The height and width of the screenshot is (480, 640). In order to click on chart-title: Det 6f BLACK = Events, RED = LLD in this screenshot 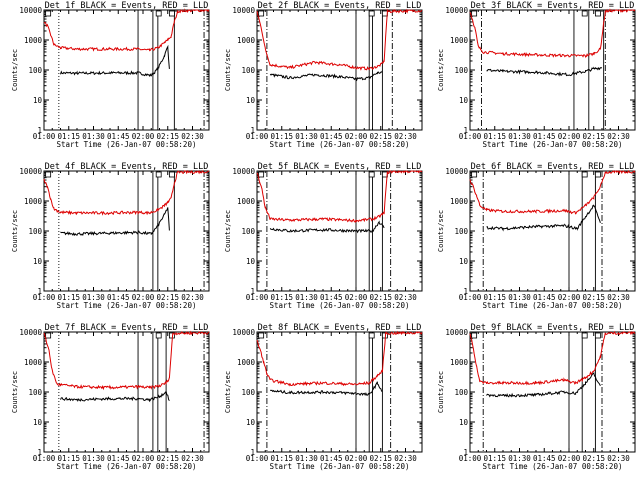, I will do `click(553, 167)`.